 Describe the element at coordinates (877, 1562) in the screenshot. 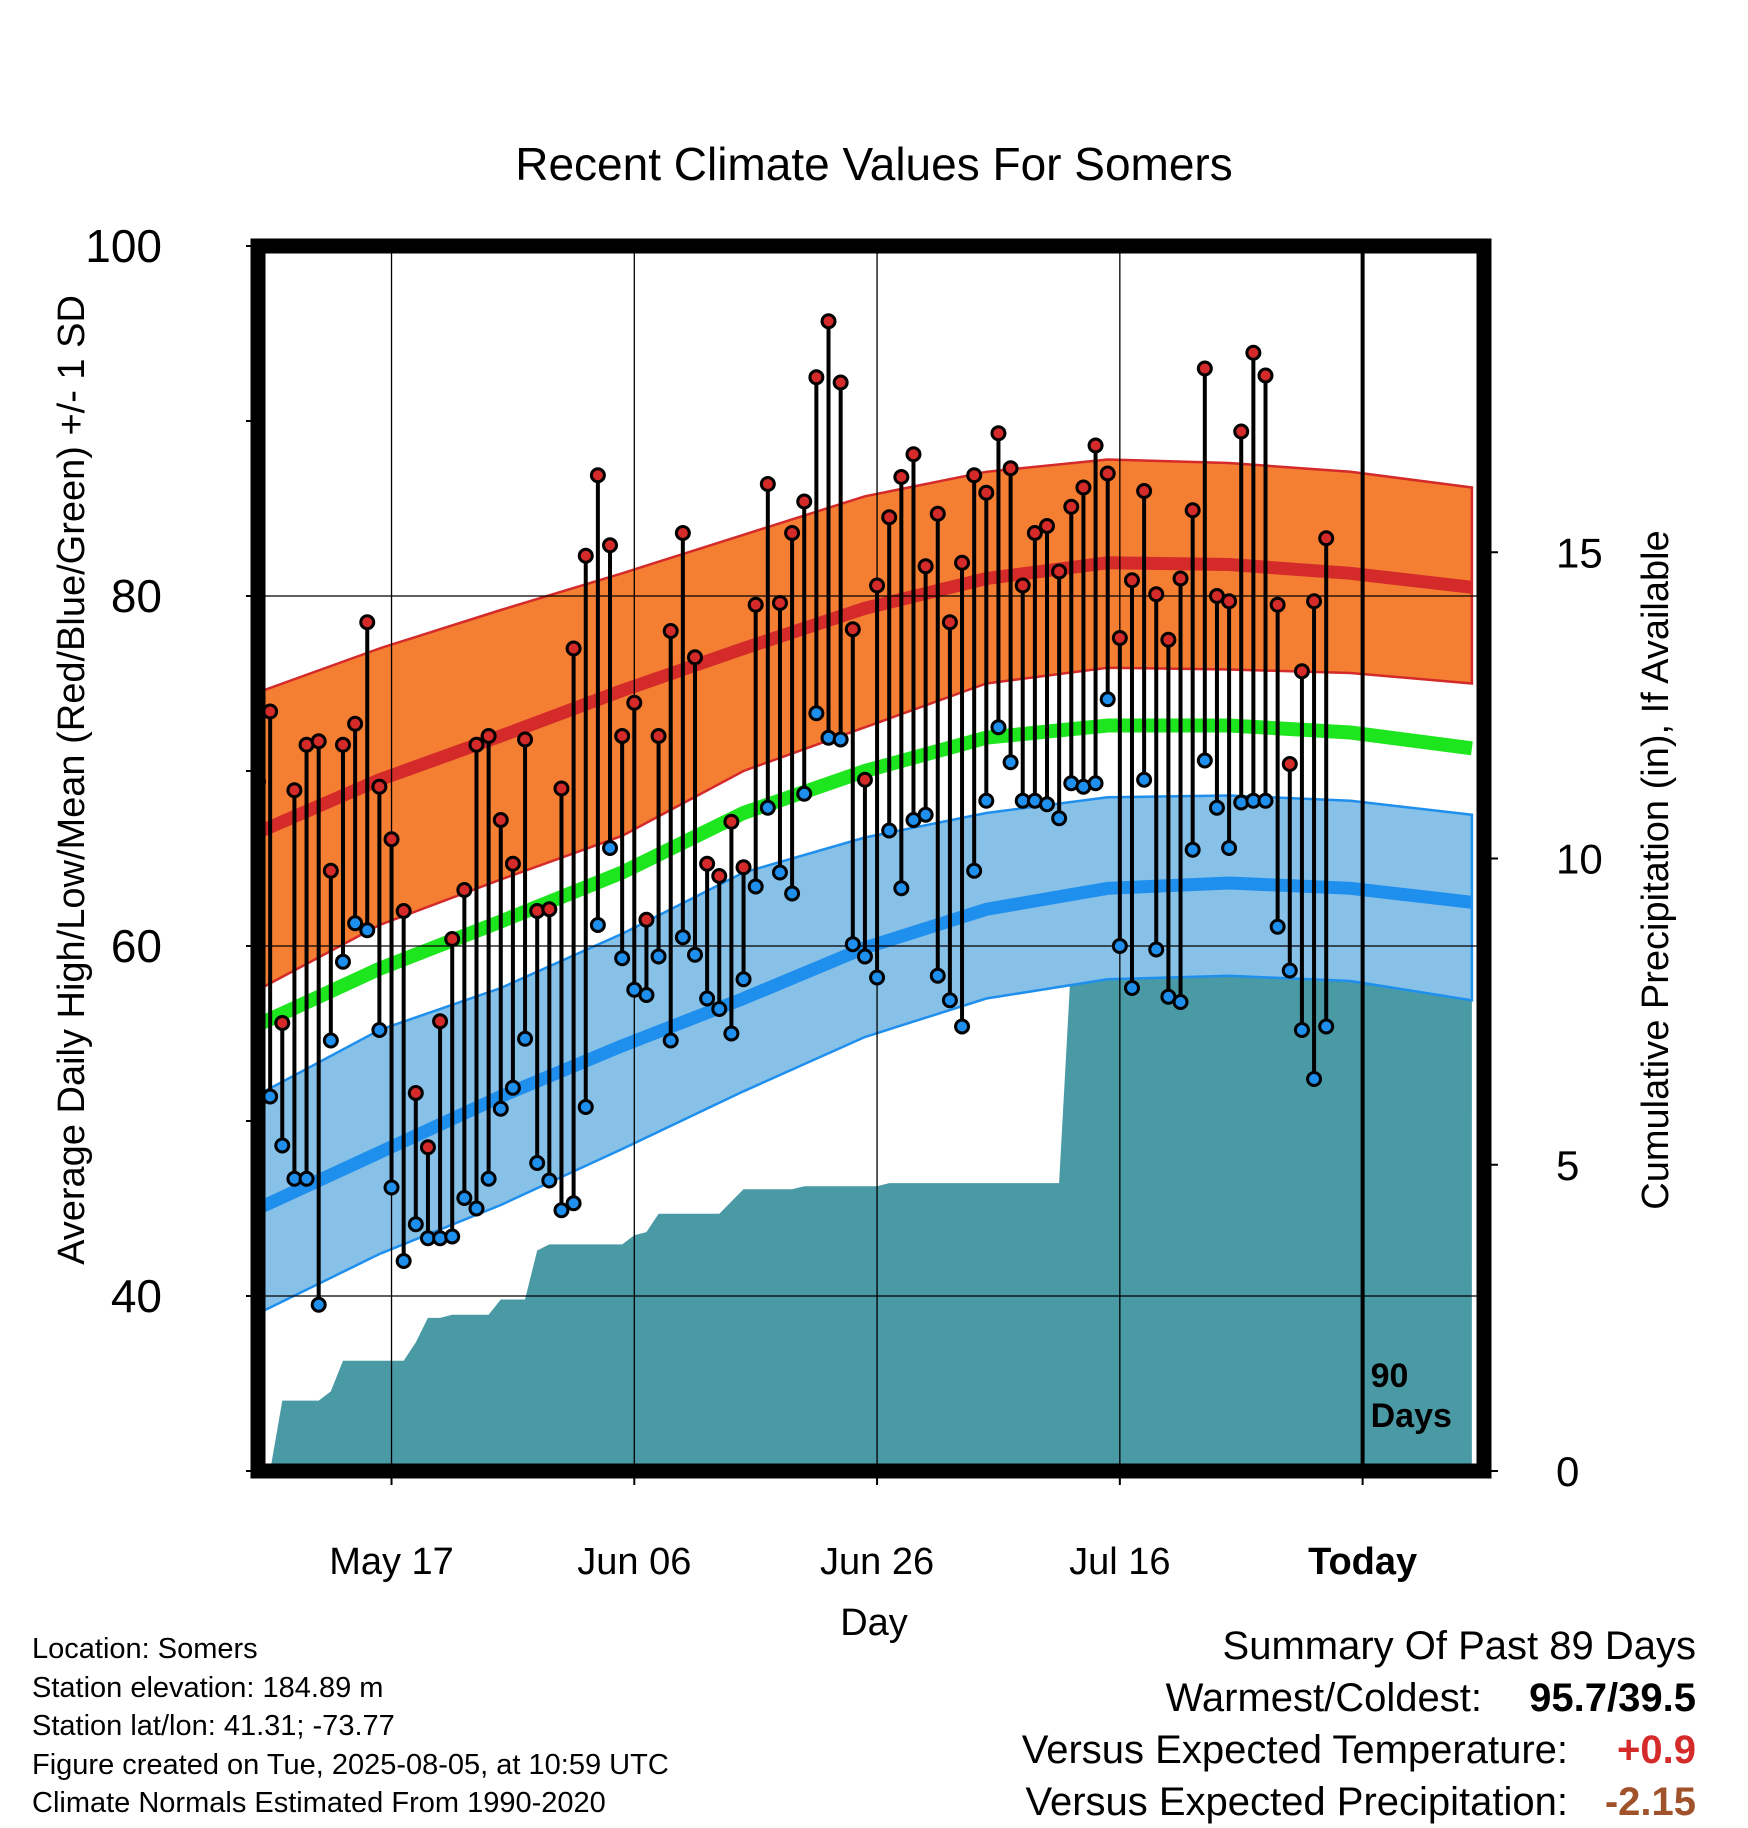

I see `x-tick-label: Jun 26` at that location.